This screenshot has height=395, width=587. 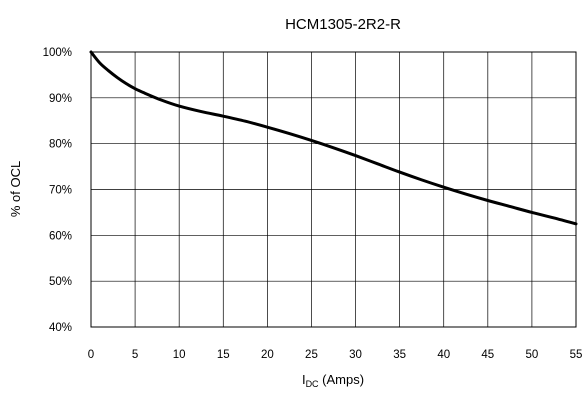 I want to click on y-tick-label: 80%, so click(x=60, y=145).